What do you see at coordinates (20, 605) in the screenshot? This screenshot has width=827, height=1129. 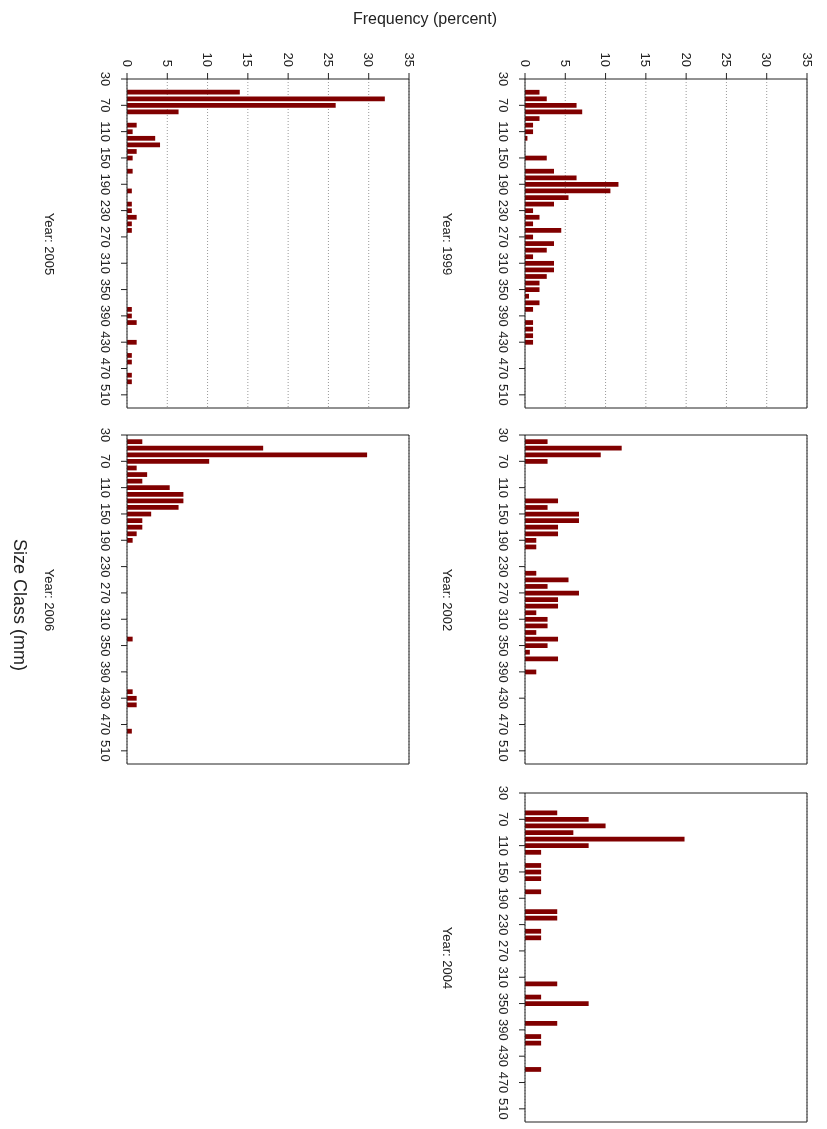 I see `text: Size Class (mm)` at bounding box center [20, 605].